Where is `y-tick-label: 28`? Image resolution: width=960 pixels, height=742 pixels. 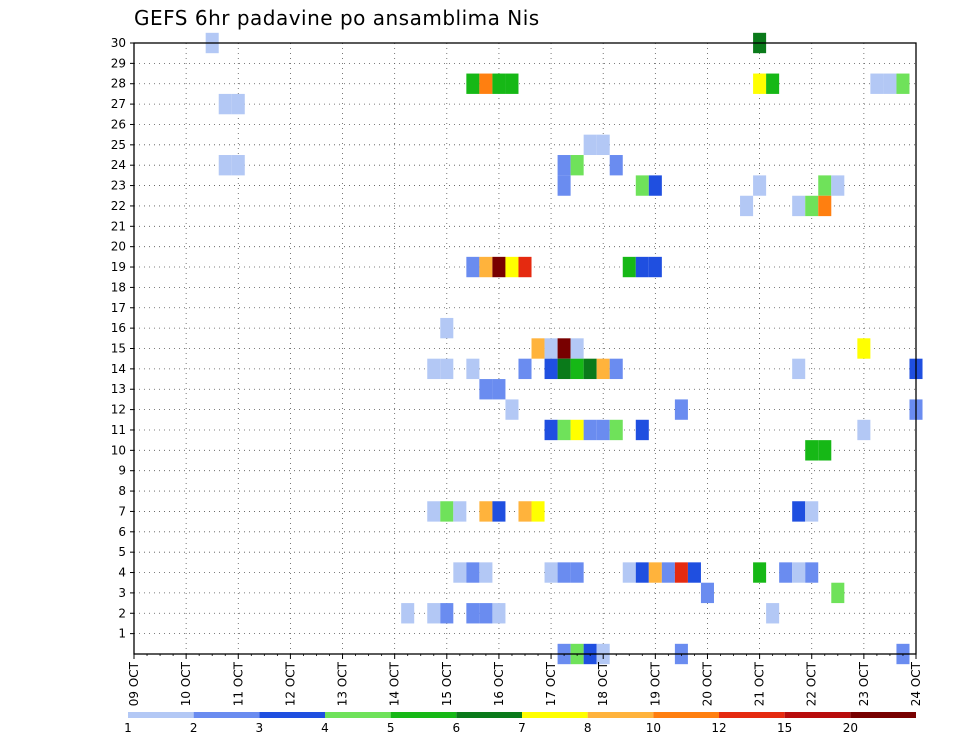 y-tick-label: 28 is located at coordinates (118, 84).